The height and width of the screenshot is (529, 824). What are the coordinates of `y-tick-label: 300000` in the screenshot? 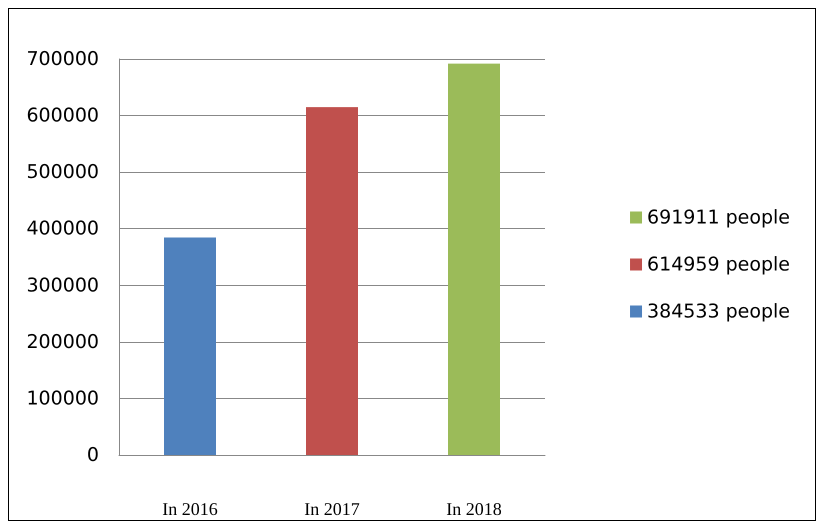 It's located at (62, 285).